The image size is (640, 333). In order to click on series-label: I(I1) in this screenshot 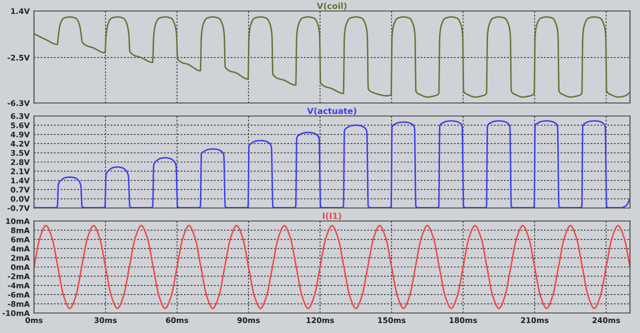, I will do `click(332, 216)`.